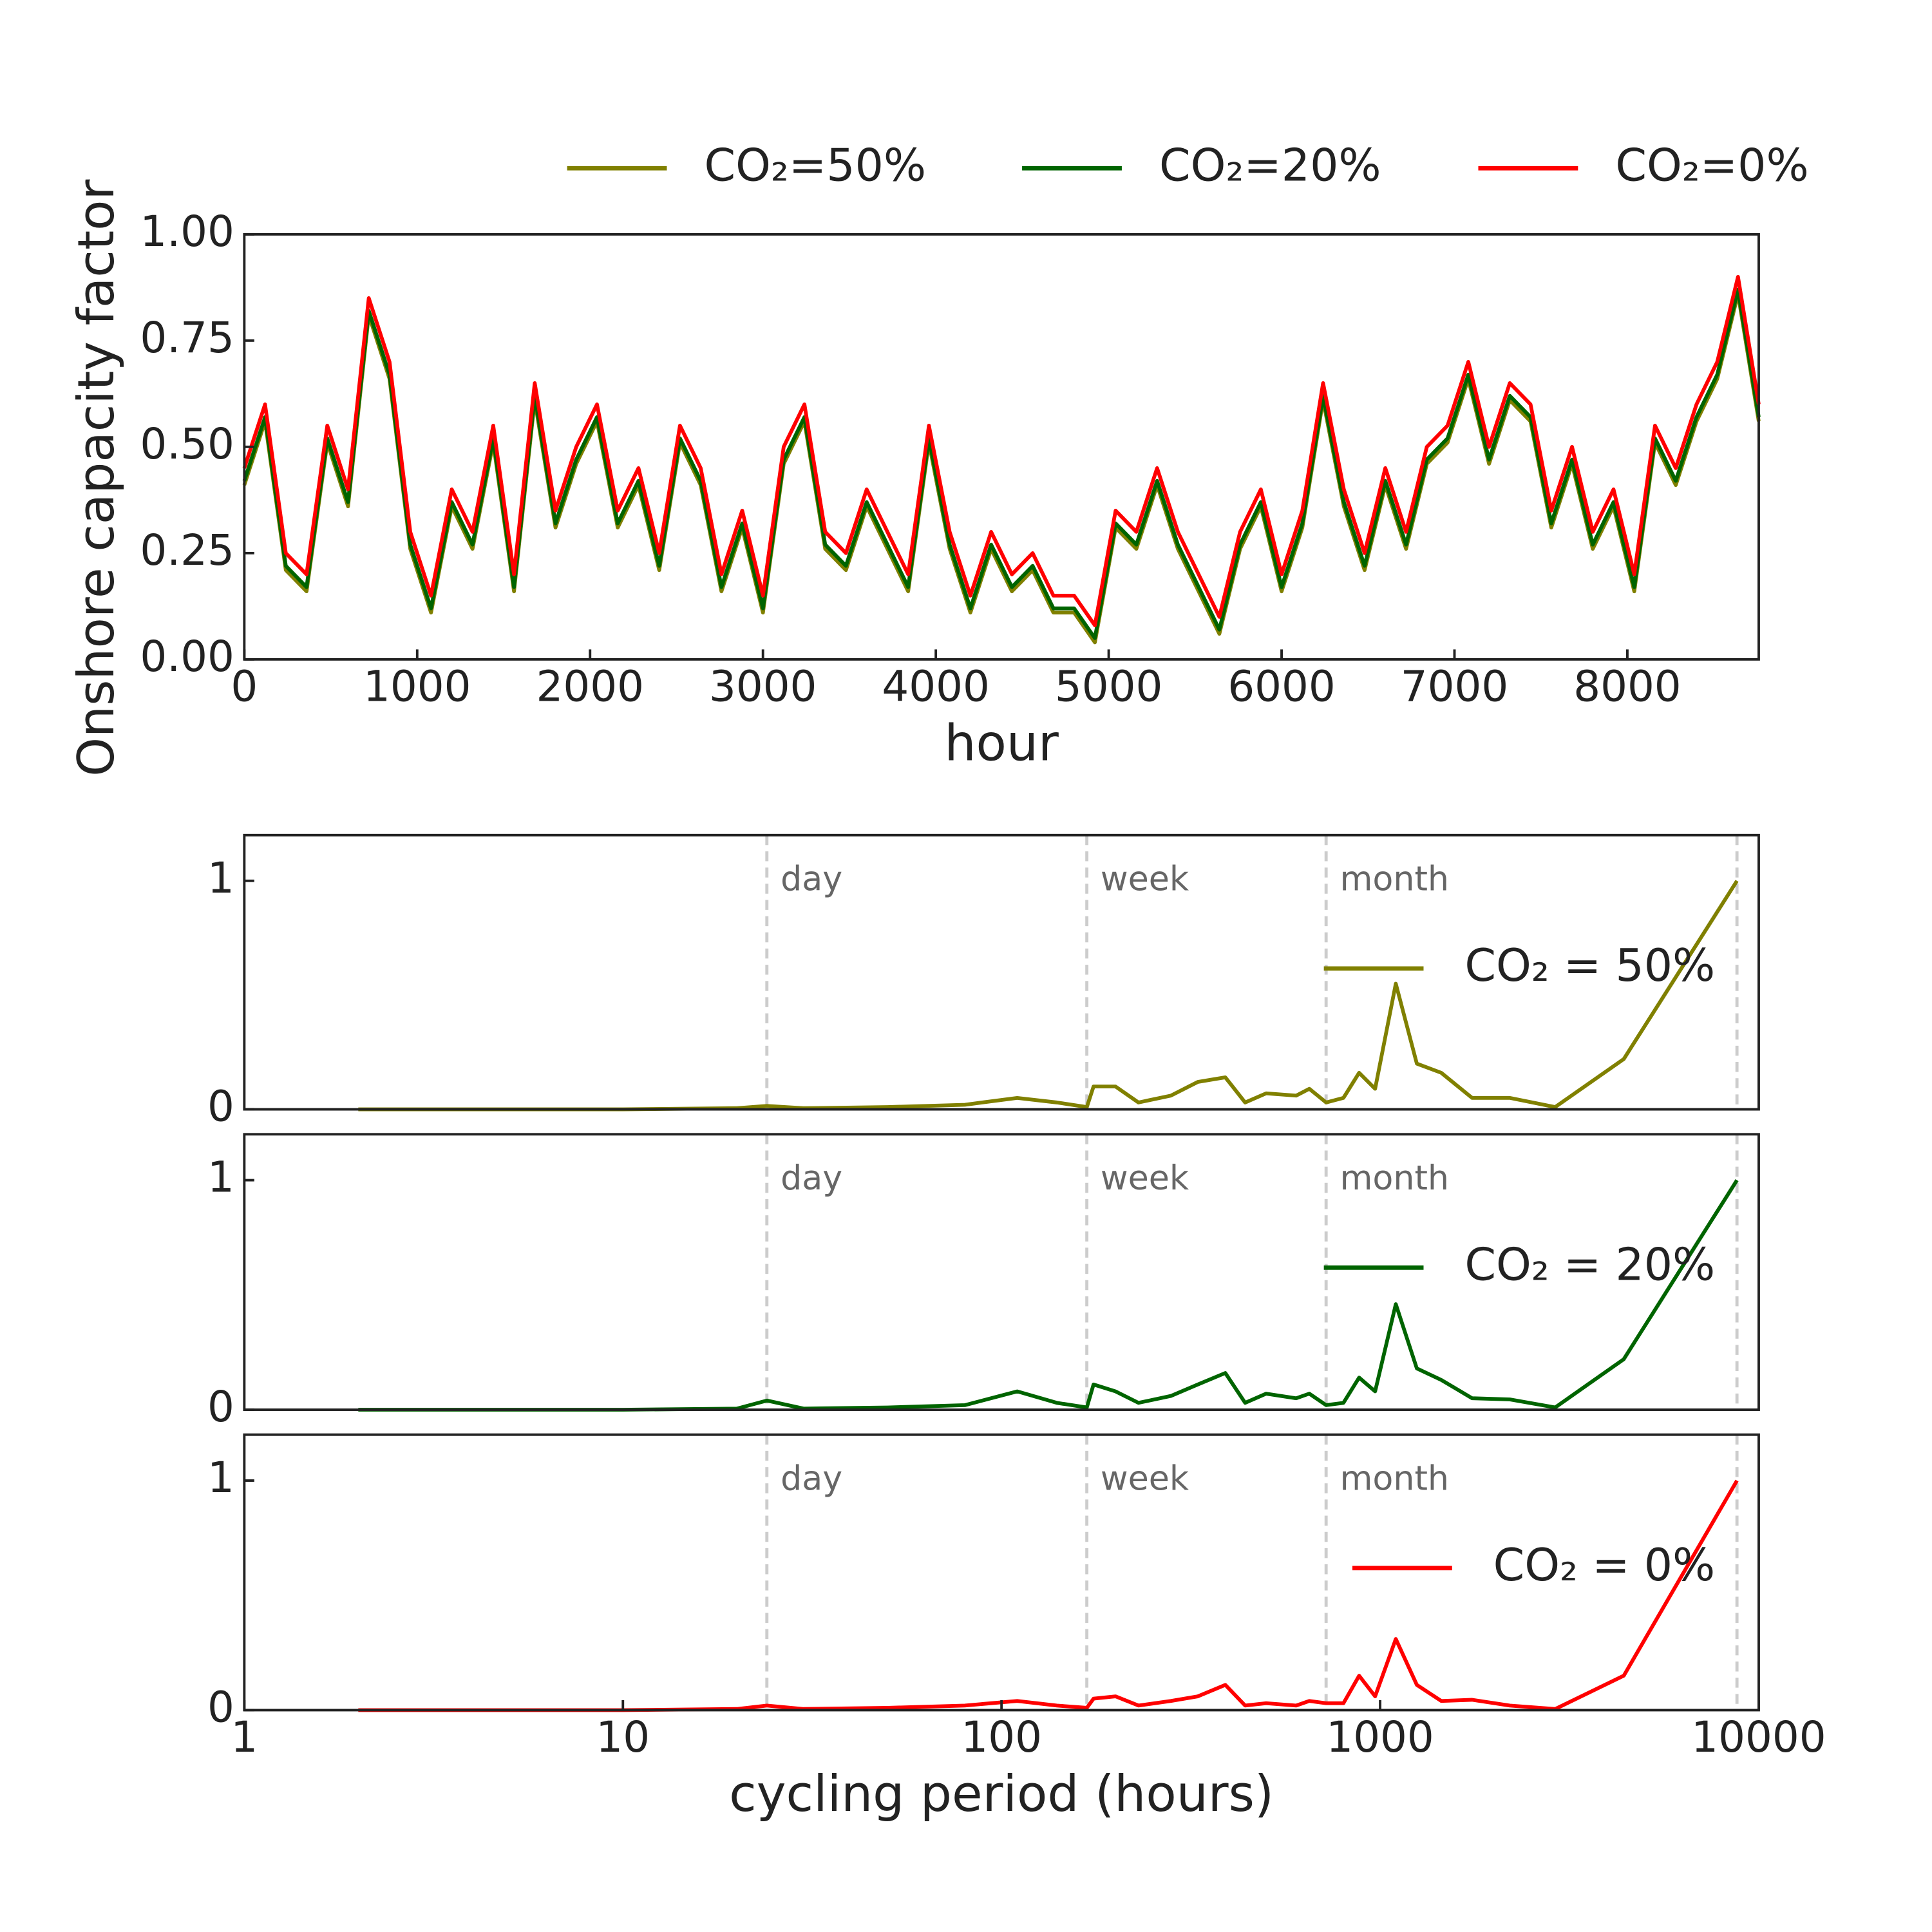 This screenshot has width=1932, height=1932. I want to click on legend-label: CO₂ = 50%, so click(1589, 966).